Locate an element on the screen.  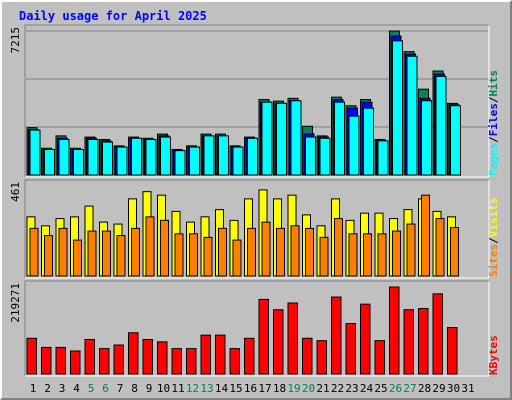
series-label-files: Files is located at coordinates (493, 119).